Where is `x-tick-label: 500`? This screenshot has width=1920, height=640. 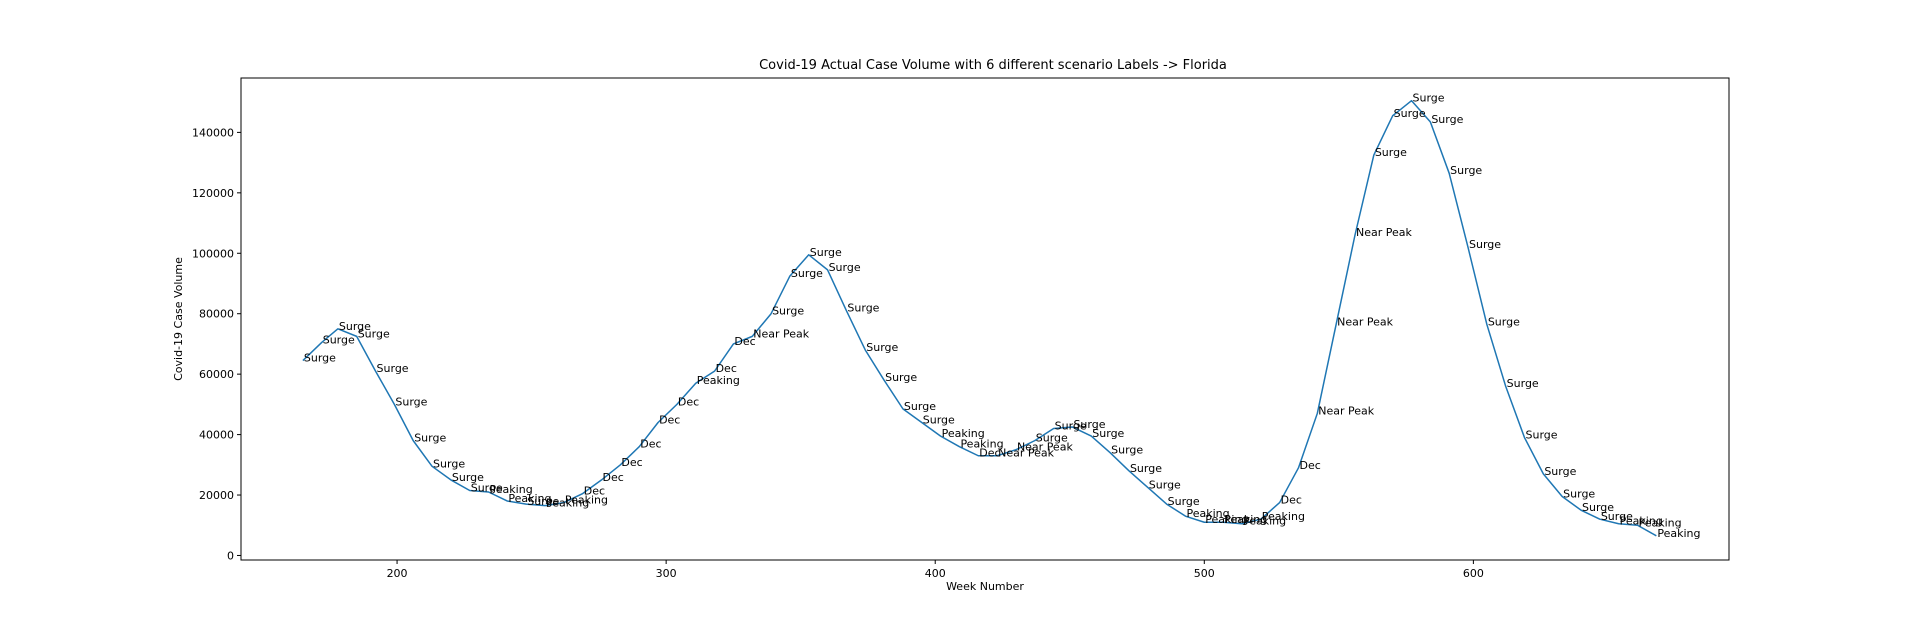 x-tick-label: 500 is located at coordinates (1204, 573).